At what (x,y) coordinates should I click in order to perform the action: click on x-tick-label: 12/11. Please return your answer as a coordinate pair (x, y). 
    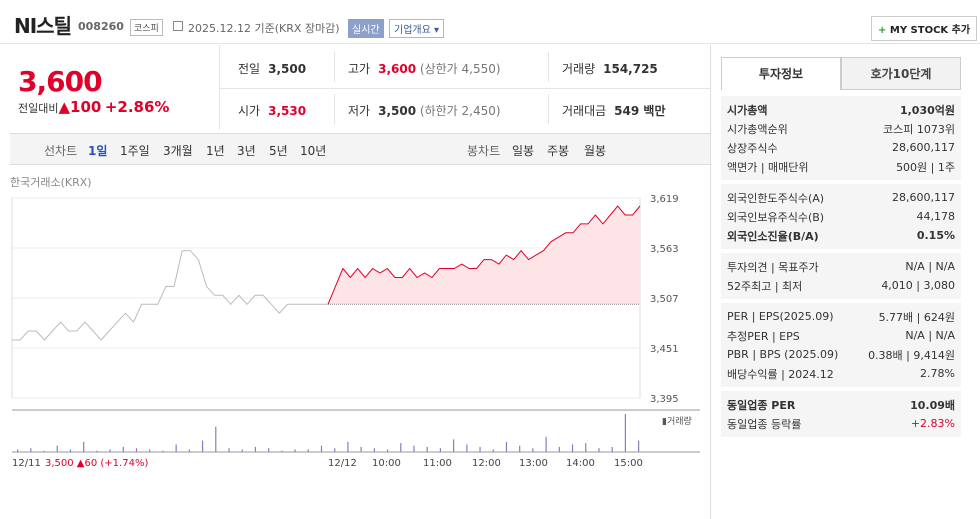
    Looking at the image, I should click on (26, 463).